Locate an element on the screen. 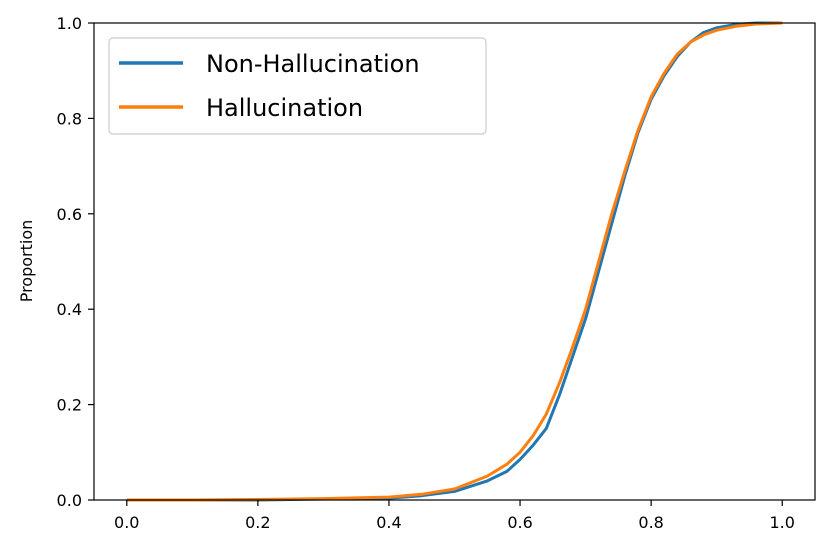  x-tick-label: 0.4 is located at coordinates (388, 522).